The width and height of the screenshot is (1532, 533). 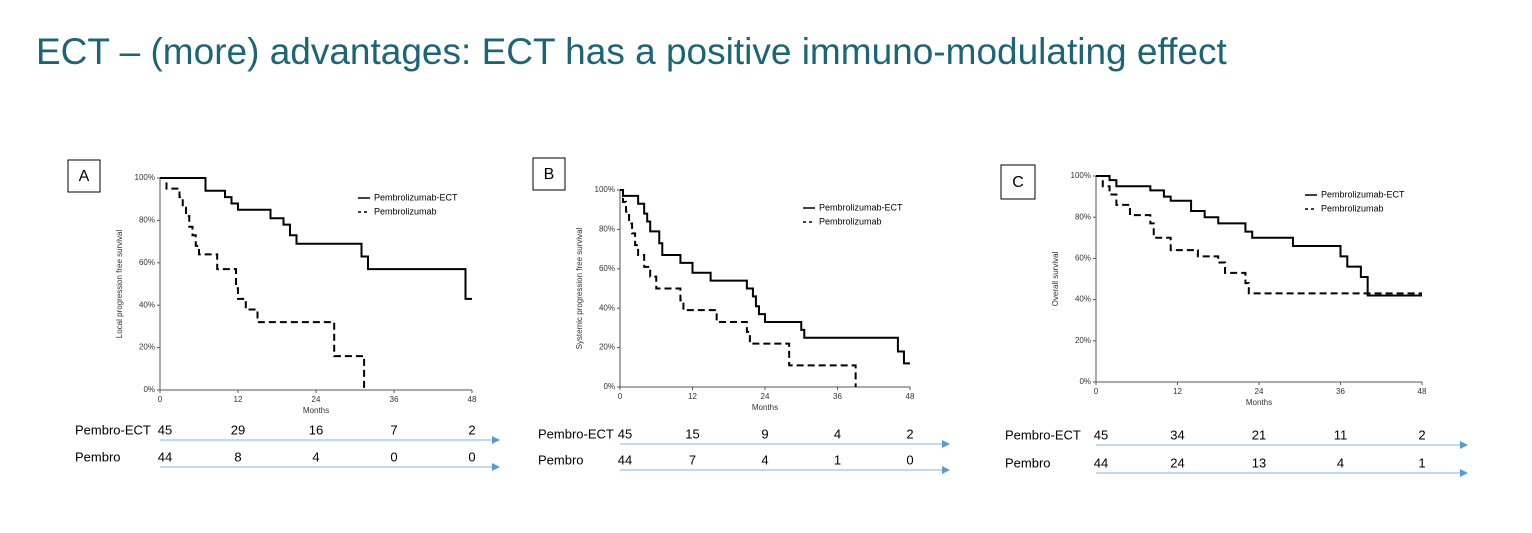 What do you see at coordinates (1259, 462) in the screenshot?
I see `risk-count: 13` at bounding box center [1259, 462].